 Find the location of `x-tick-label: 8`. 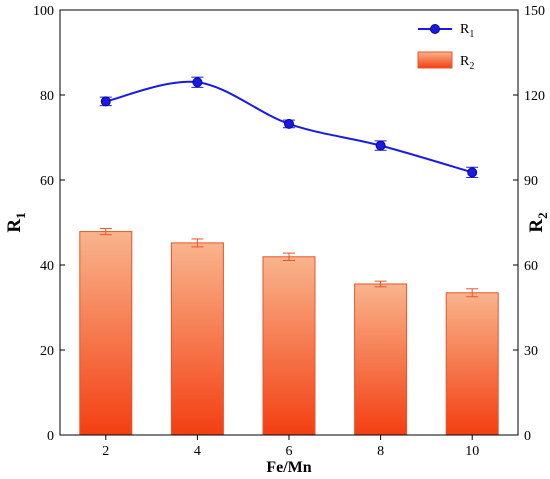

x-tick-label: 8 is located at coordinates (380, 451).